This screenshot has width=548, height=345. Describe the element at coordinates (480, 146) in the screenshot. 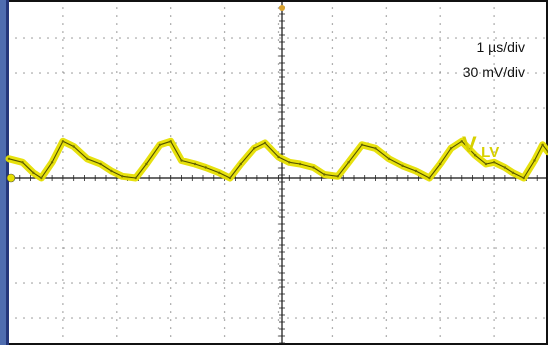

I see `trace-label: V LV` at that location.